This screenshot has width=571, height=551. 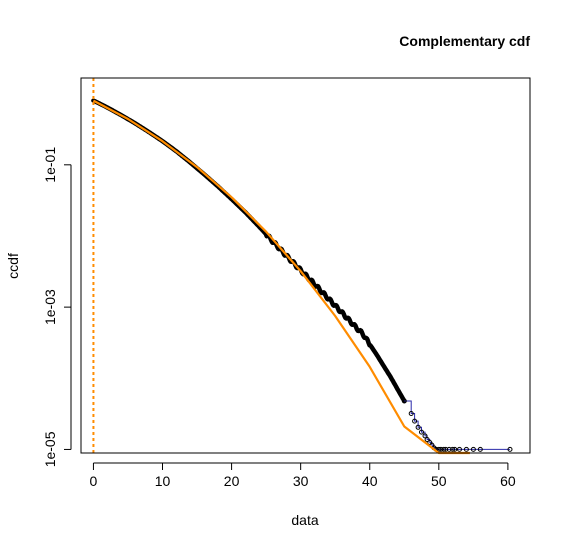 What do you see at coordinates (508, 481) in the screenshot?
I see `x-tick-label: 60` at bounding box center [508, 481].